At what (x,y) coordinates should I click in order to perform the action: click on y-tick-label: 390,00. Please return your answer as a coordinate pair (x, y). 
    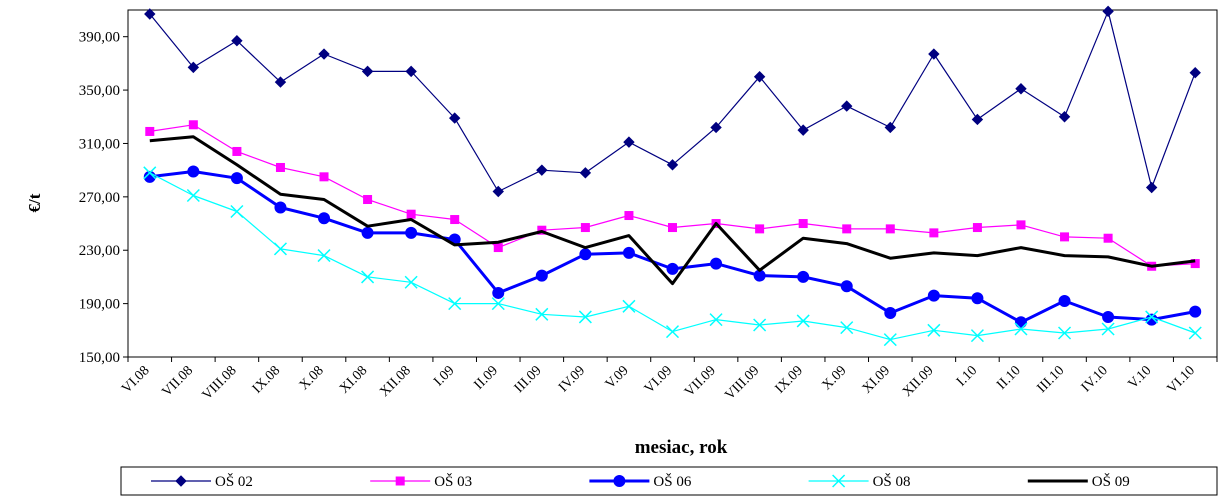
    Looking at the image, I should click on (99, 38).